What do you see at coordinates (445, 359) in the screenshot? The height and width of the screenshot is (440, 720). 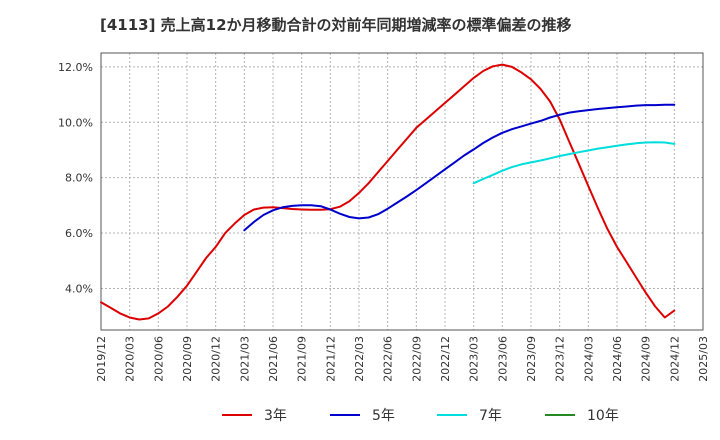 I see `x-tick-label: 2022/12` at bounding box center [445, 359].